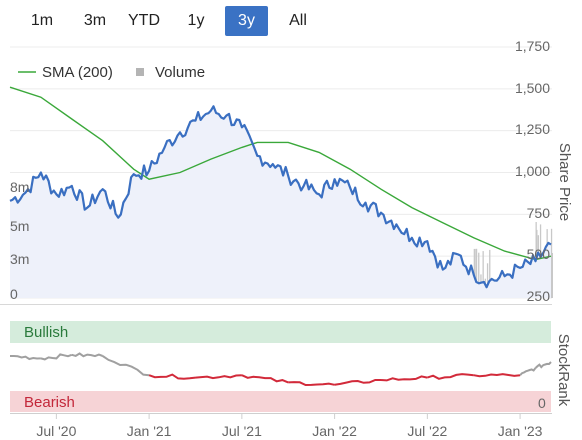 The image size is (582, 440). Describe the element at coordinates (532, 129) in the screenshot. I see `price-tick-1250: 1,250` at that location.